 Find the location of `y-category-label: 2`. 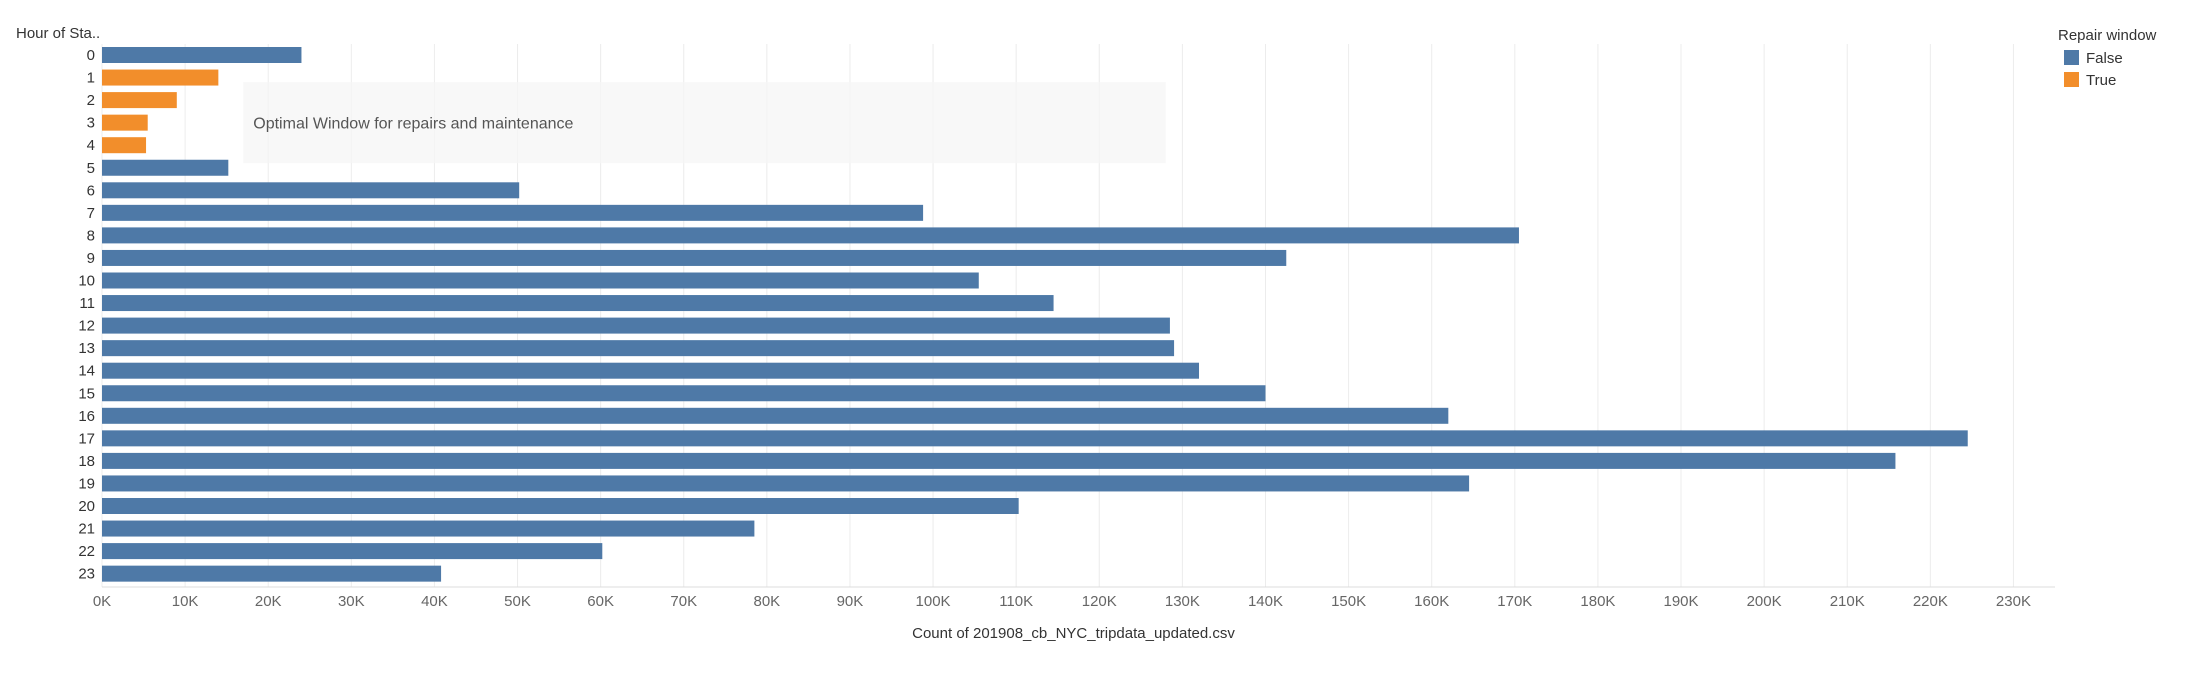

y-category-label: 2 is located at coordinates (91, 100).